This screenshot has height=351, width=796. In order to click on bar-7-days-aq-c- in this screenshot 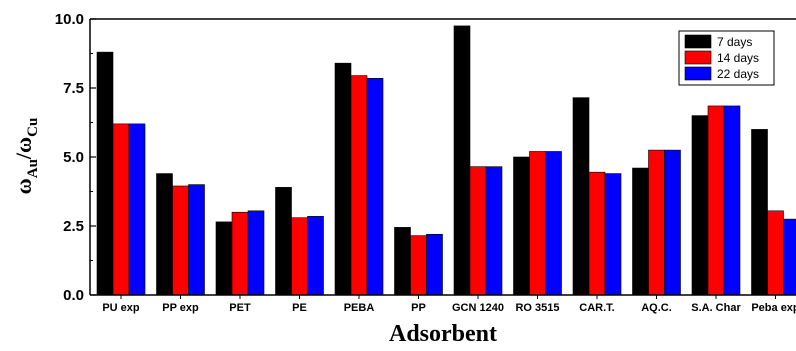, I will do `click(640, 231)`.